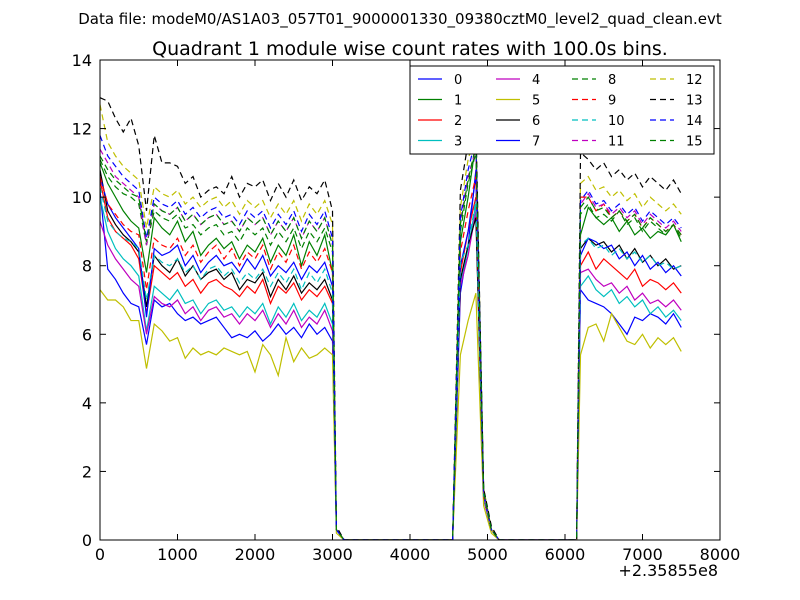 The image size is (800, 600). What do you see at coordinates (82, 129) in the screenshot?
I see `y-tick-label: 12` at bounding box center [82, 129].